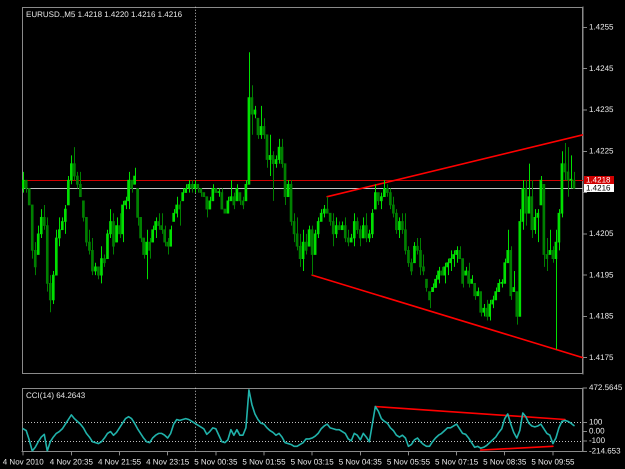 This screenshot has height=469, width=625. Describe the element at coordinates (264, 461) in the screenshot. I see `x-tick-label: 5 Nov 01:55` at that location.